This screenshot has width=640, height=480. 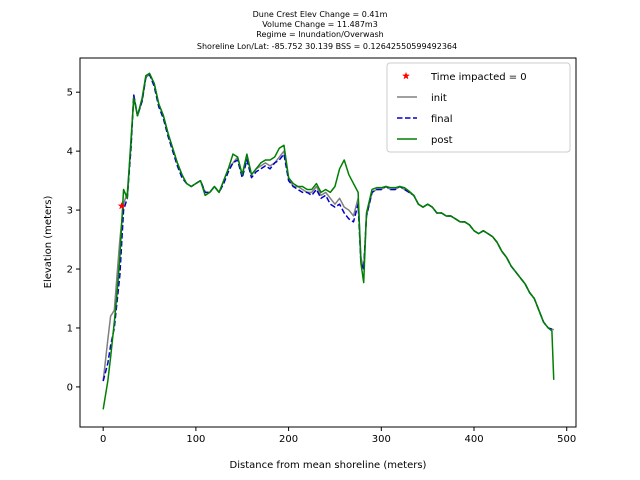 What do you see at coordinates (70, 387) in the screenshot?
I see `y-tick-label: 0` at bounding box center [70, 387].